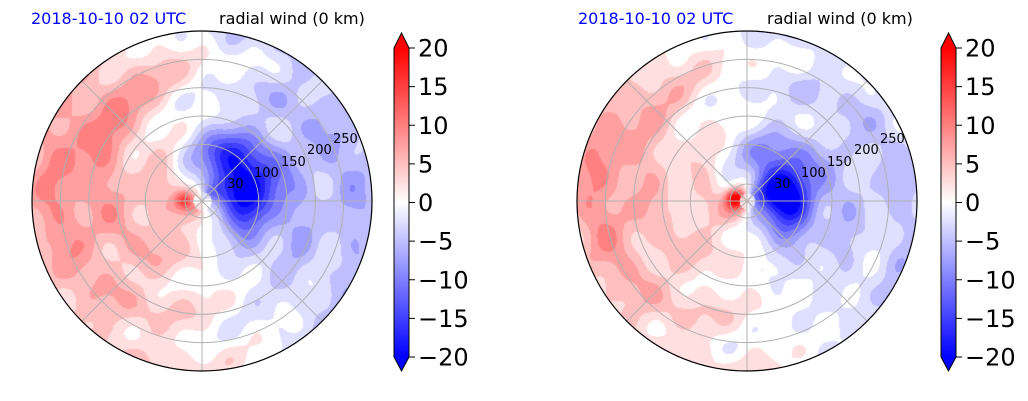  Describe the element at coordinates (948, 40) in the screenshot. I see `panel-right-colorbar-extend-max` at that location.